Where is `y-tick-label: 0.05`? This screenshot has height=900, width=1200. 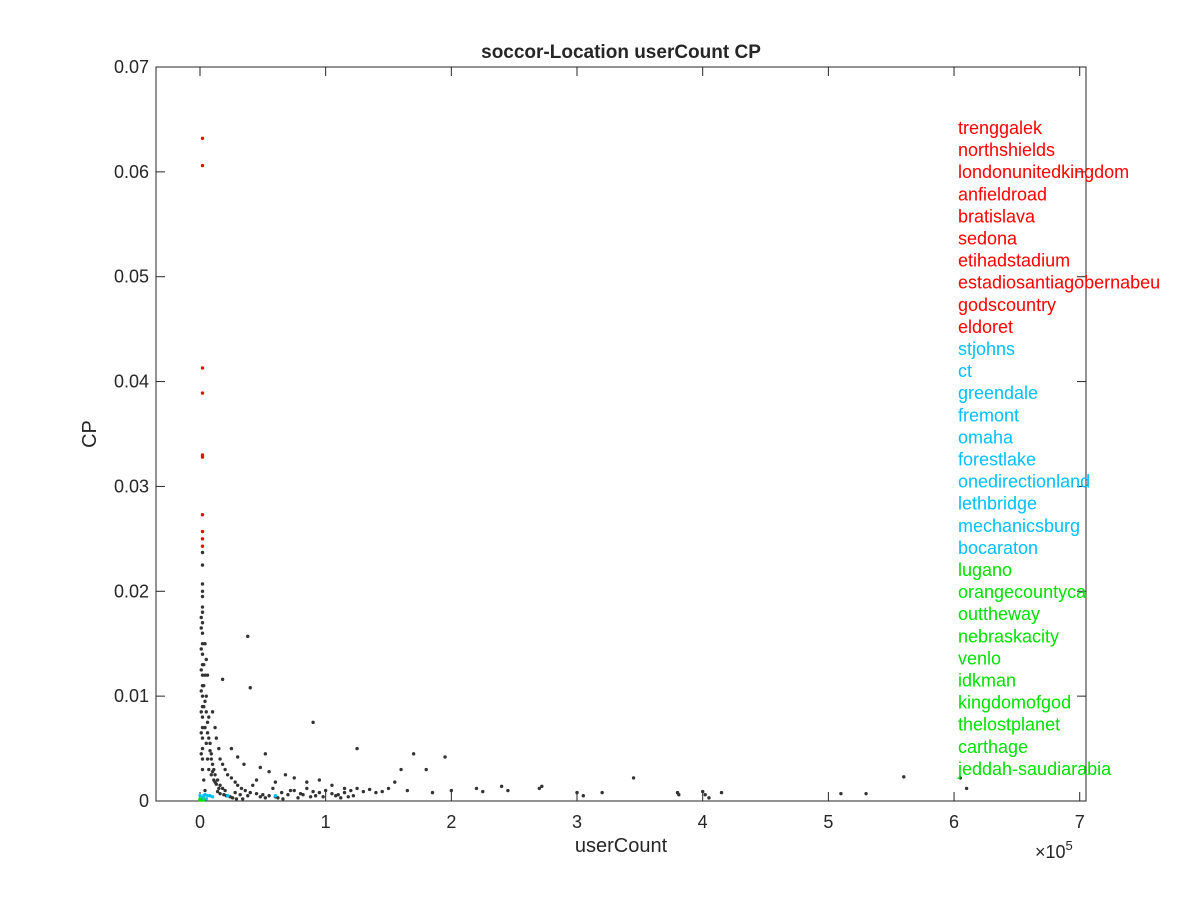
y-tick-label: 0.05 is located at coordinates (131, 277).